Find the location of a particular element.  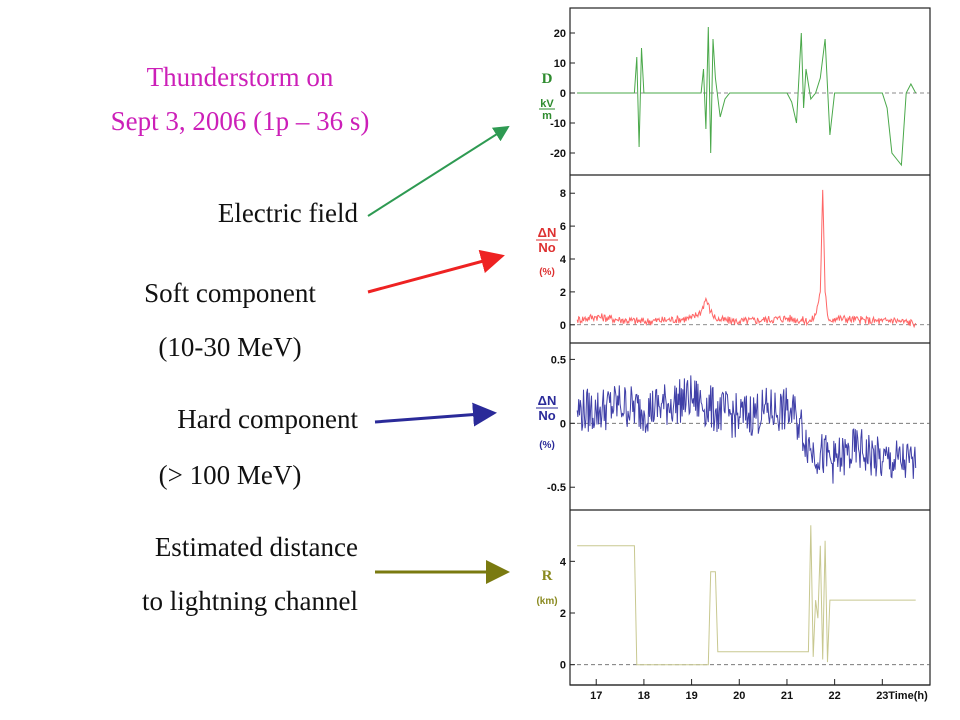

y-tick-label: -10 is located at coordinates (558, 124).